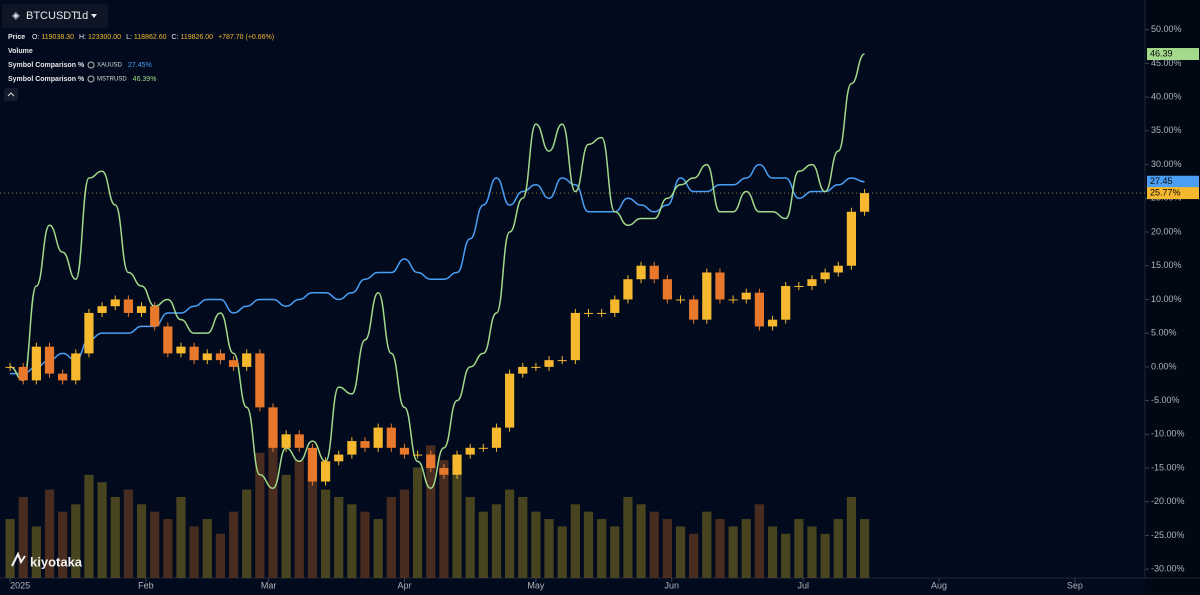 The height and width of the screenshot is (595, 1200). I want to click on collapse-button, so click(11, 94).